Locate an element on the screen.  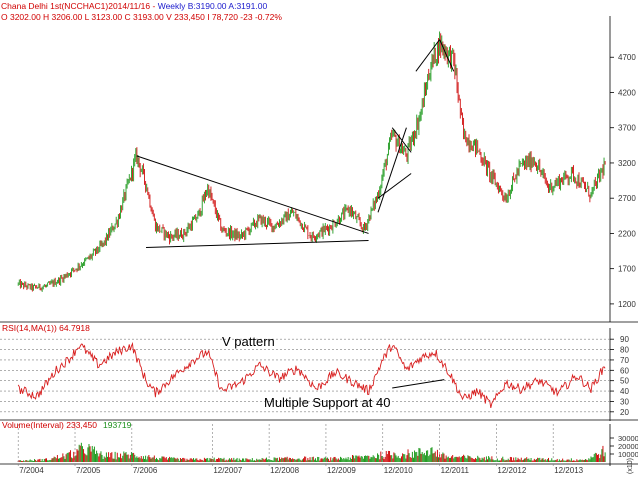
time-tick-label: 12/2012 is located at coordinates (511, 470).